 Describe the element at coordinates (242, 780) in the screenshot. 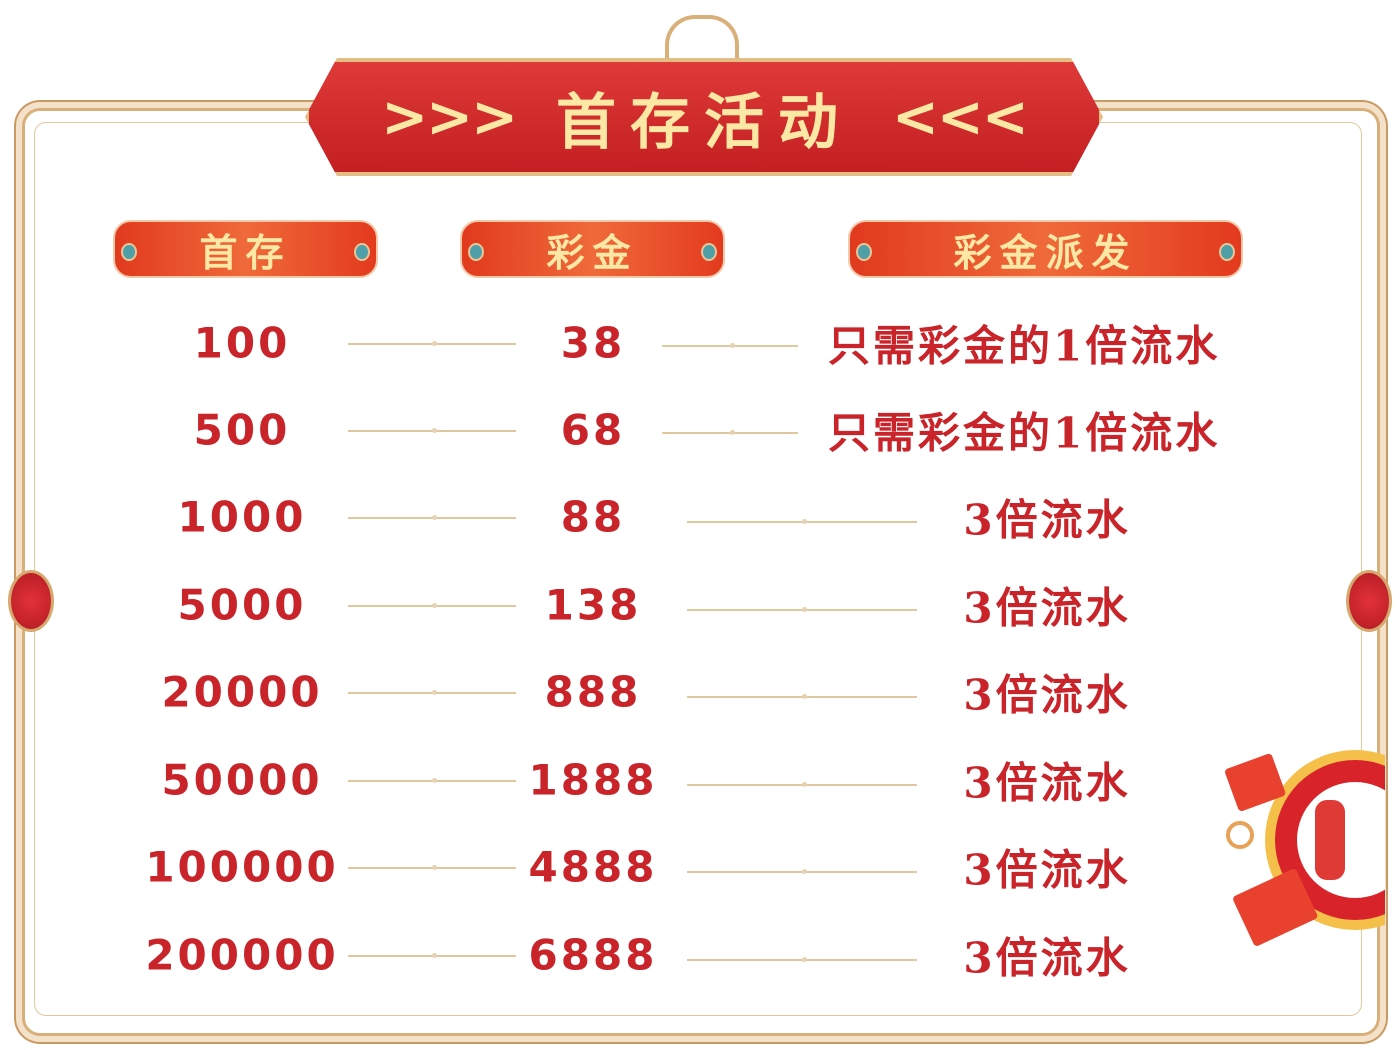

I see `deposit-amount: 50000` at that location.